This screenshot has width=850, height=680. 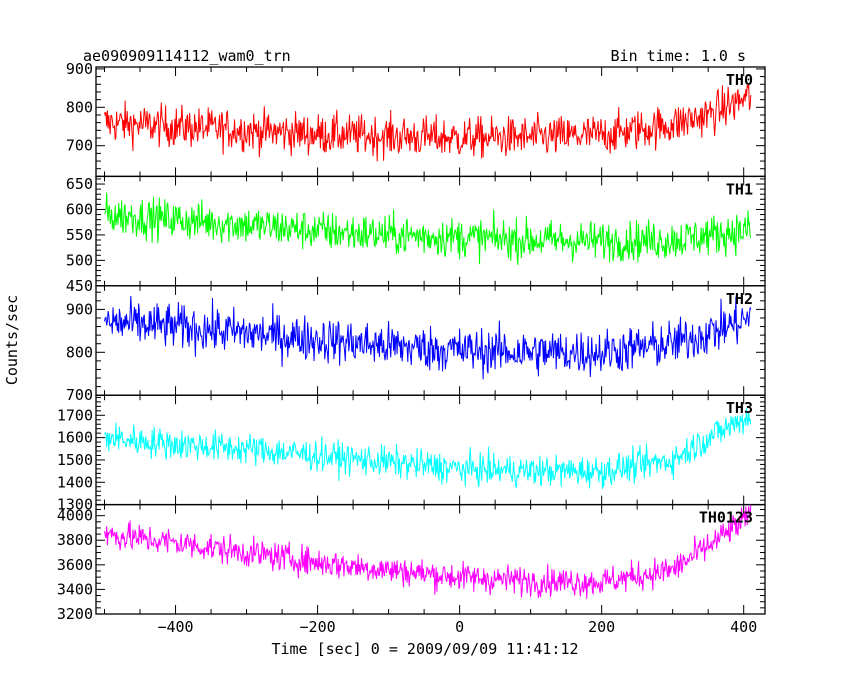 What do you see at coordinates (318, 627) in the screenshot?
I see `x-tick-label: −200` at bounding box center [318, 627].